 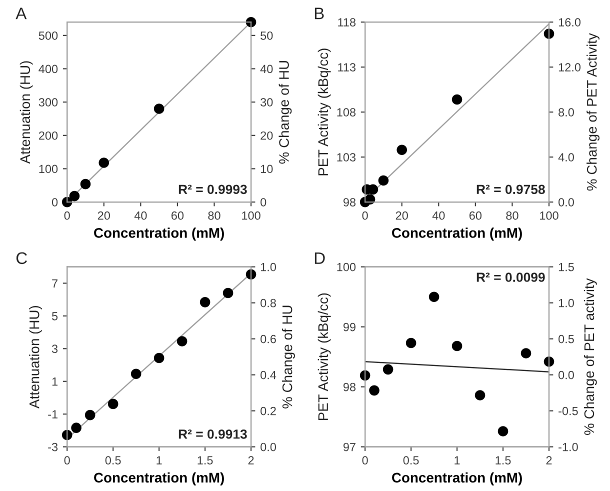 What do you see at coordinates (569, 67) in the screenshot?
I see `y2-tick-label: 12.0` at bounding box center [569, 67].